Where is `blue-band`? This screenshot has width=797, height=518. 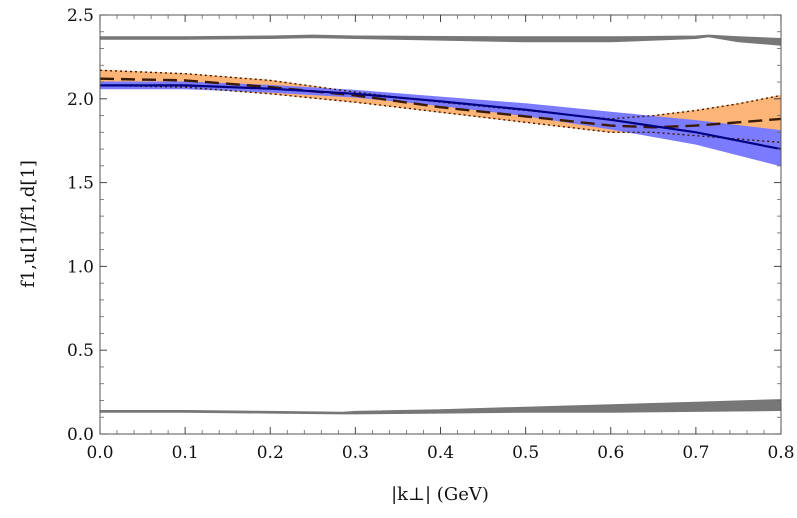 blue-band is located at coordinates (440, 124).